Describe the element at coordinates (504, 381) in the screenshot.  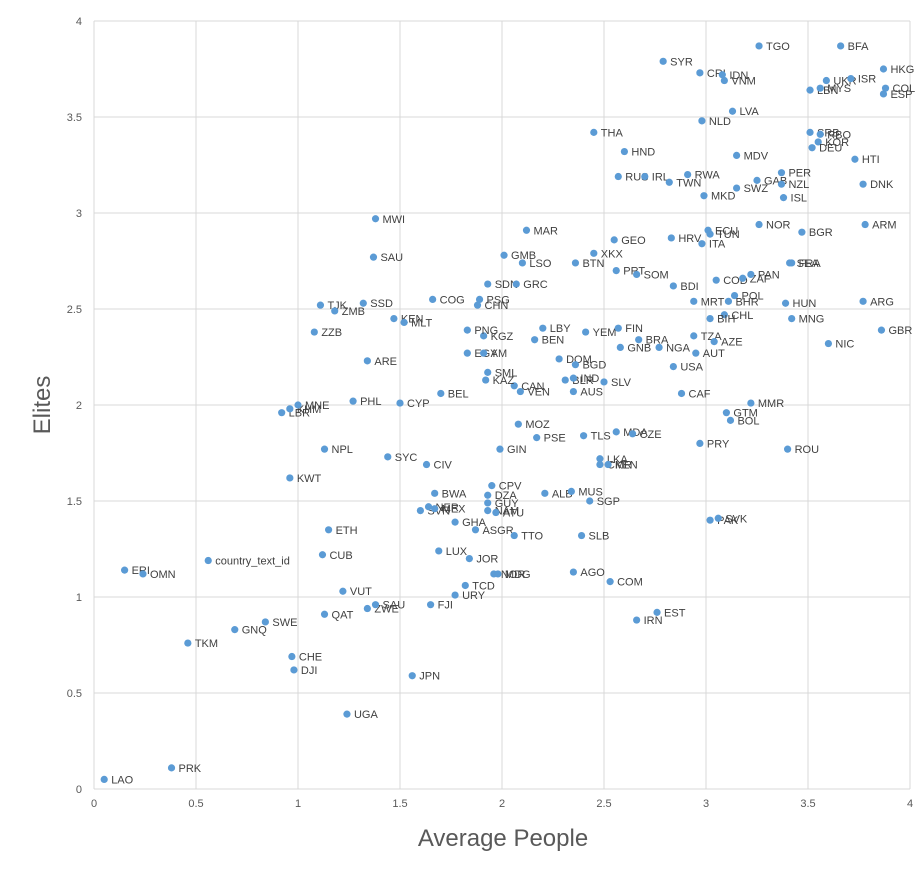
I see `point-label: KAZ` at that location.